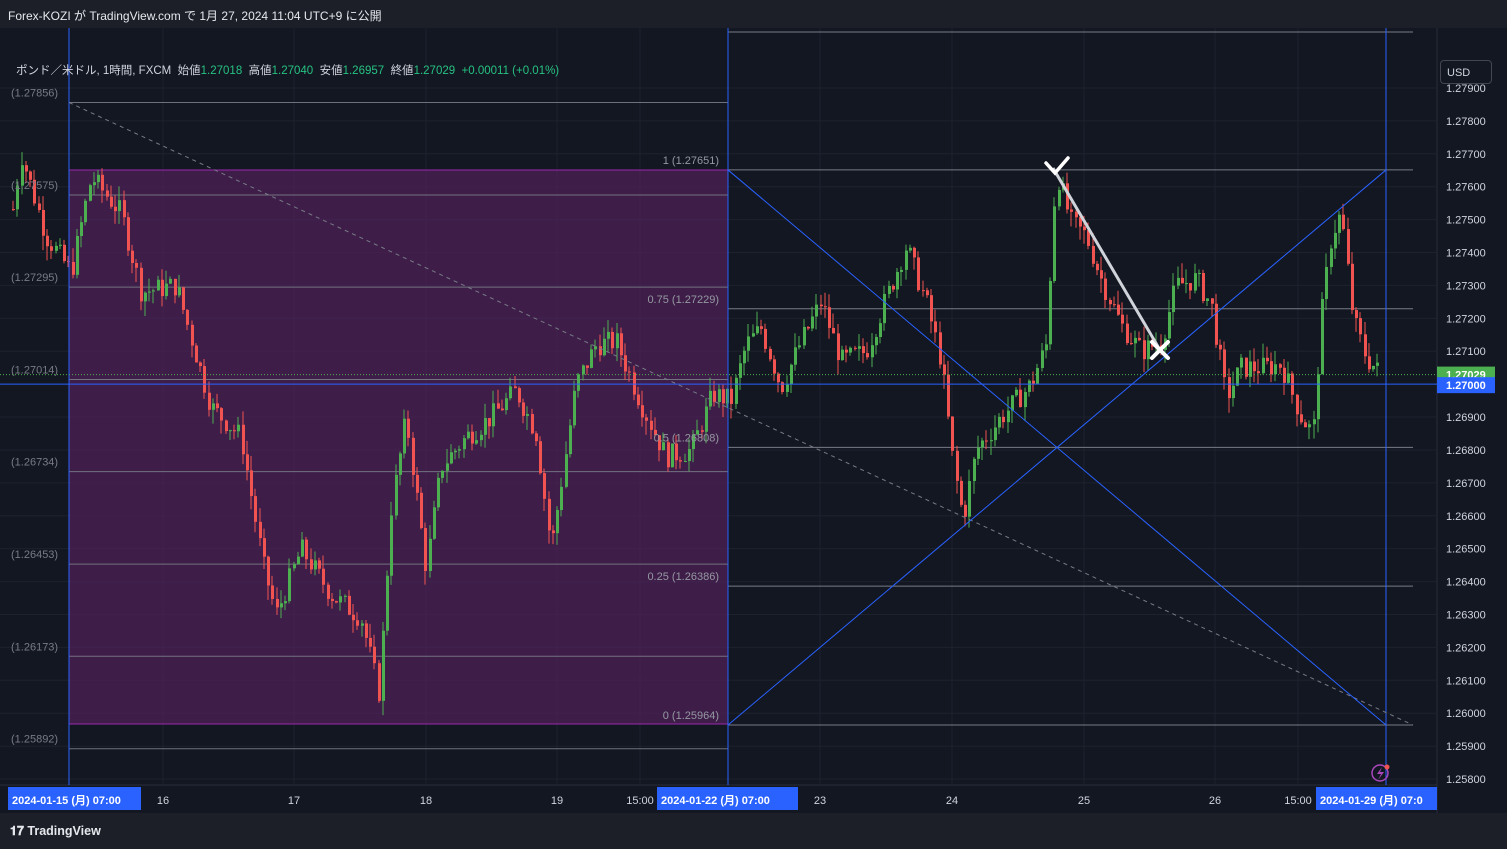  I want to click on tradingview-logo: 𝟏𝟕 TradingView, so click(55, 831).